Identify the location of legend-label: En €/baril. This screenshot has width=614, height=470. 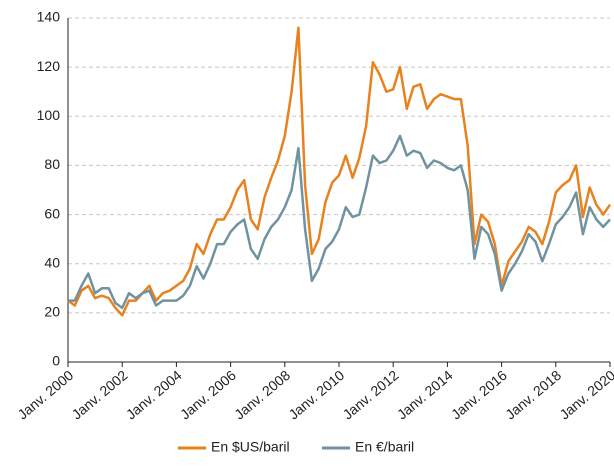
(384, 447).